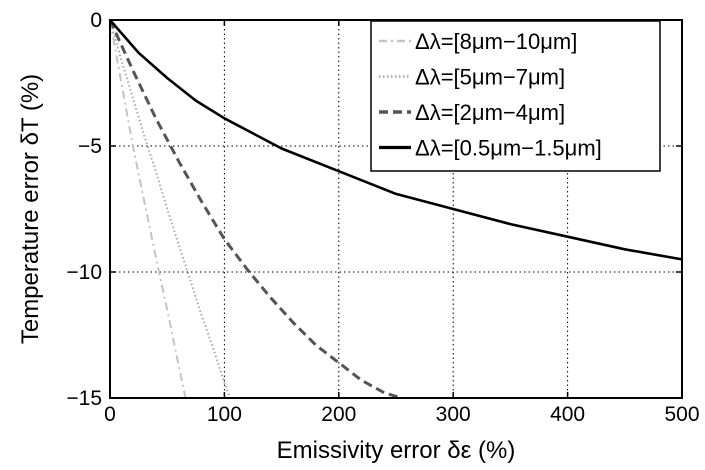 The width and height of the screenshot is (705, 470). I want to click on y-axis-label: Temperature error δT (%), so click(30, 209).